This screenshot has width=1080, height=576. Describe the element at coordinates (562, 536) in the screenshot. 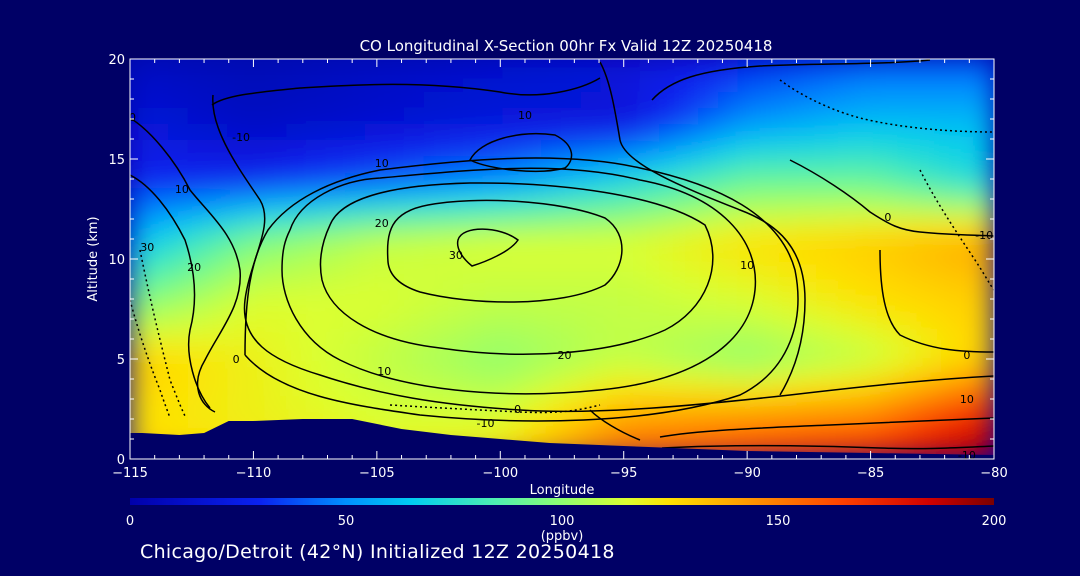

I see `colorbar-unit: (ppbv)` at that location.